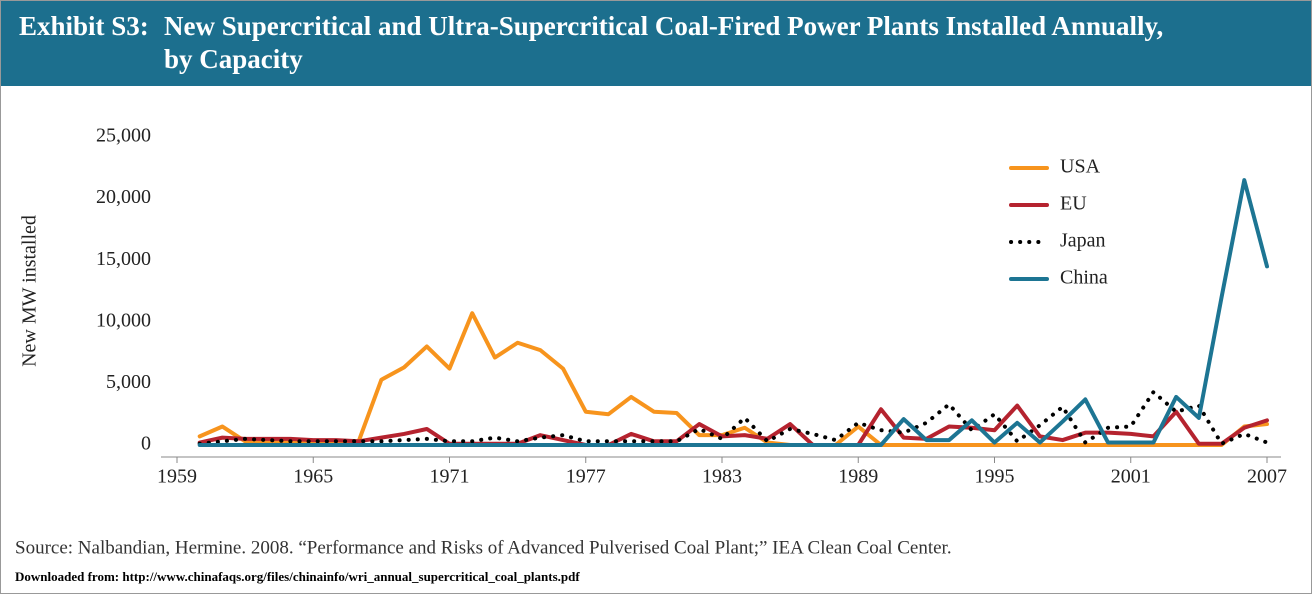  I want to click on legend-label: USA, so click(1080, 167).